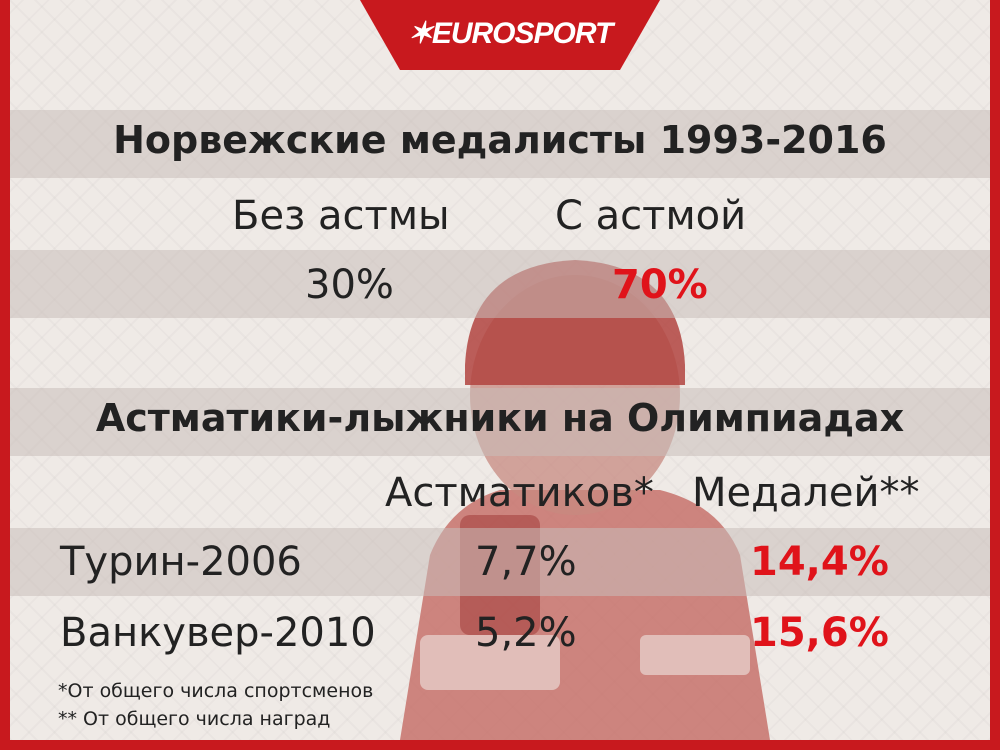  Describe the element at coordinates (806, 493) in the screenshot. I see `header-medals: Медалей**` at that location.